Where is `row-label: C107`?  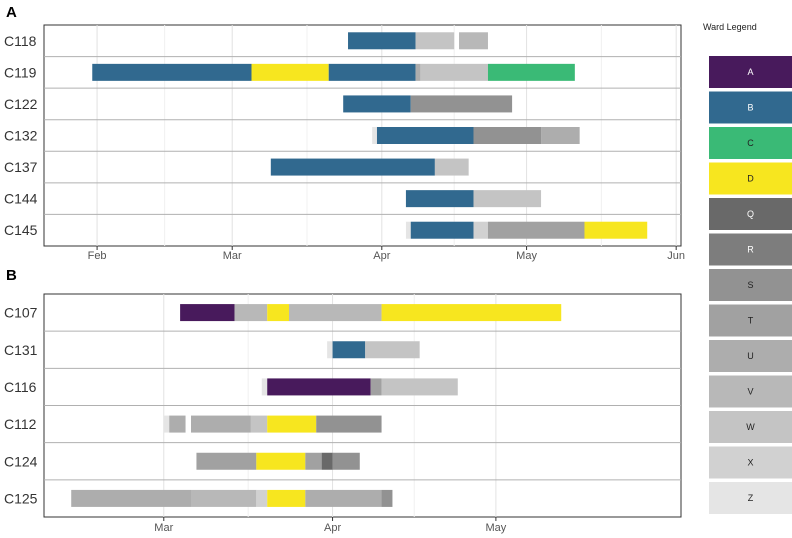
row-label: C107 is located at coordinates (21, 313).